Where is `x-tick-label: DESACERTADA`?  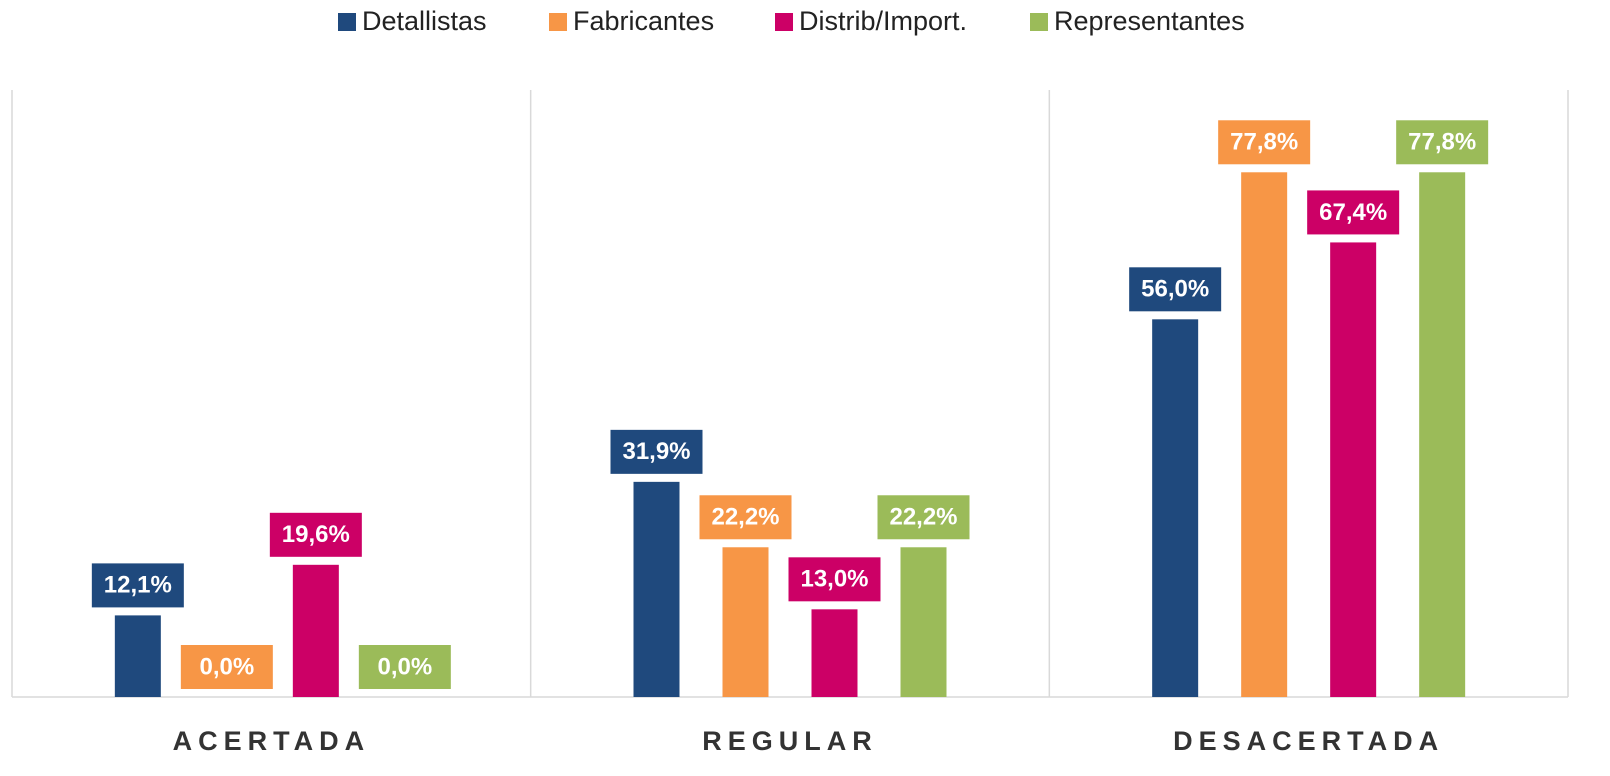
x-tick-label: DESACERTADA is located at coordinates (1308, 741).